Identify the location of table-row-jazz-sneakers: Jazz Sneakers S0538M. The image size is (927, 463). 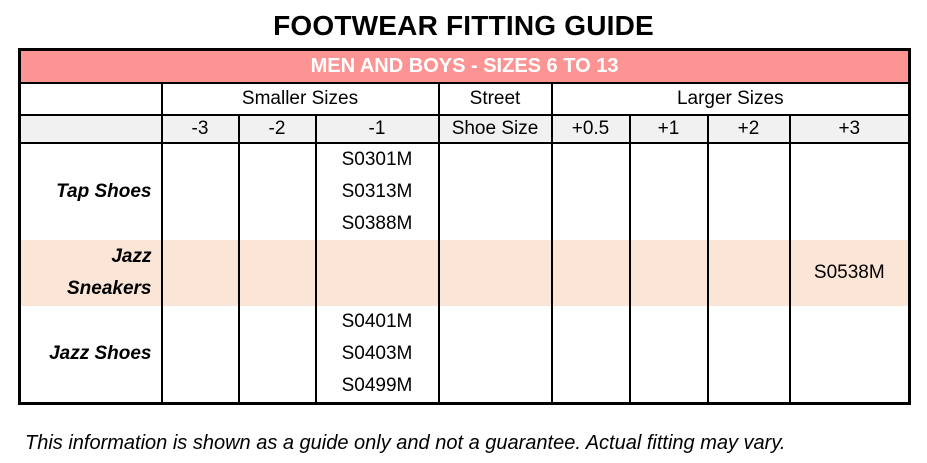
(464, 273).